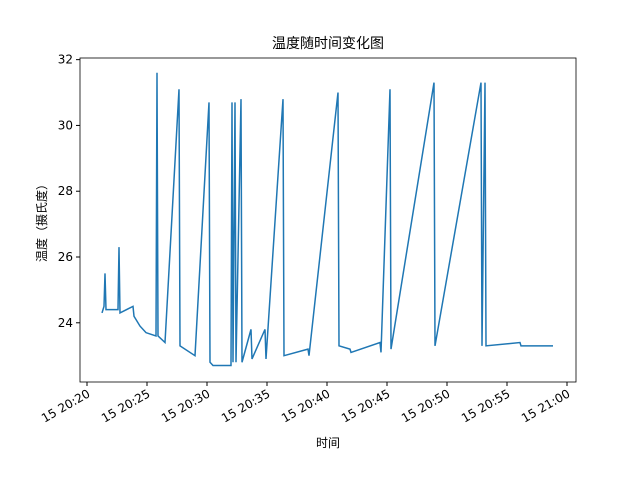  What do you see at coordinates (425, 405) in the screenshot?
I see `x-tick-label: 15 20:50` at bounding box center [425, 405].